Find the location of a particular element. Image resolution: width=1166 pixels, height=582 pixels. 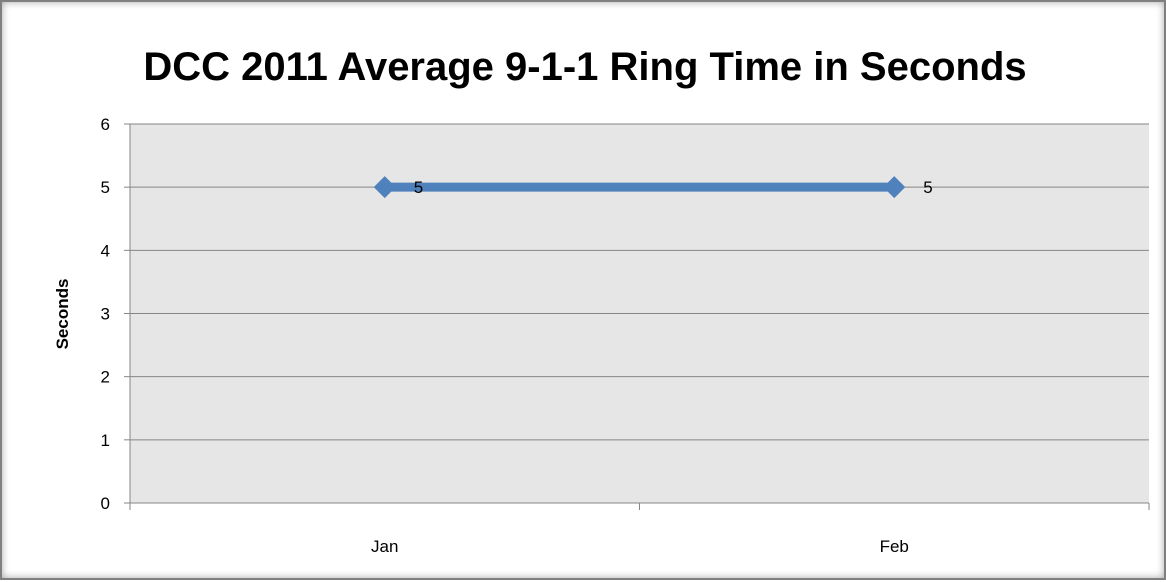

x-tick-labels: Jan Feb is located at coordinates (639, 529).